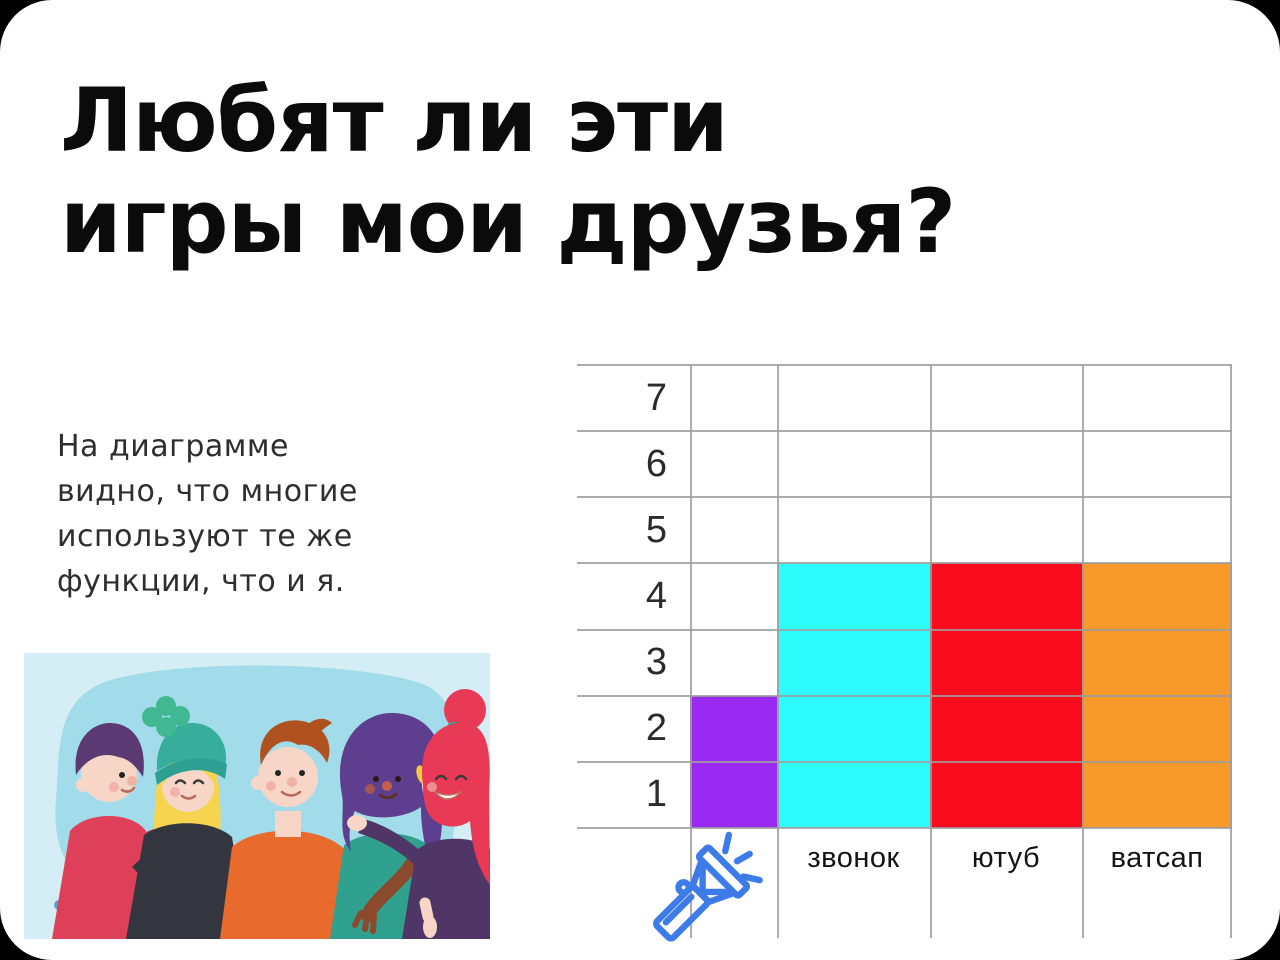 The height and width of the screenshot is (960, 1280). Describe the element at coordinates (656, 728) in the screenshot. I see `y-tick-2: 2` at that location.